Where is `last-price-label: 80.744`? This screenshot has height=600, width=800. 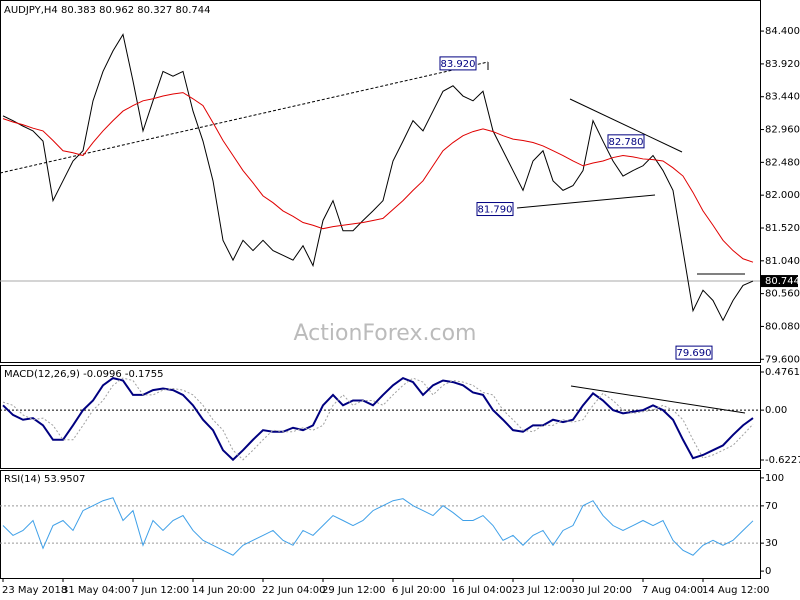
last-price-label: 80.744 is located at coordinates (782, 281).